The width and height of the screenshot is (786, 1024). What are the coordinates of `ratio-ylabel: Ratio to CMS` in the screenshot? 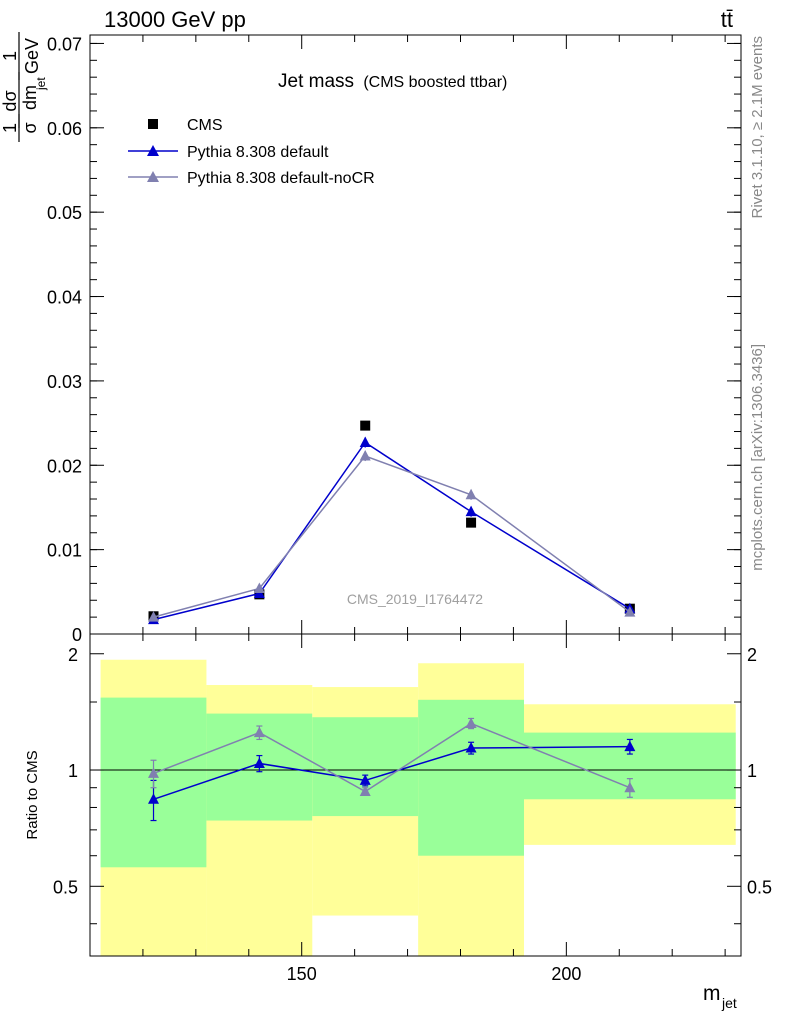 It's located at (32, 794).